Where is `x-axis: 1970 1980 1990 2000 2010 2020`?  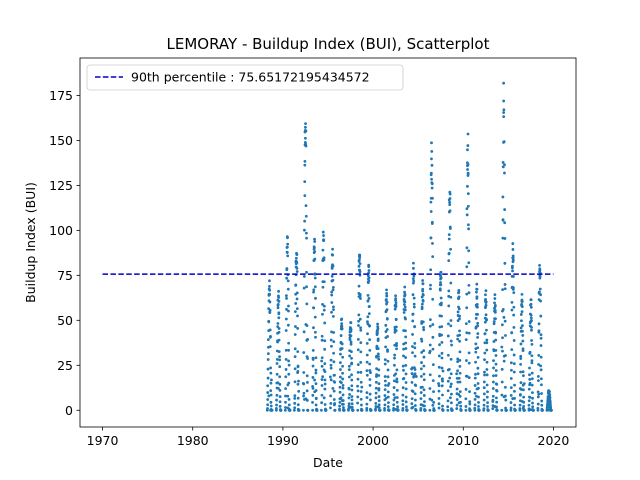
x-axis: 1970 1980 1990 2000 2010 2020 is located at coordinates (328, 437).